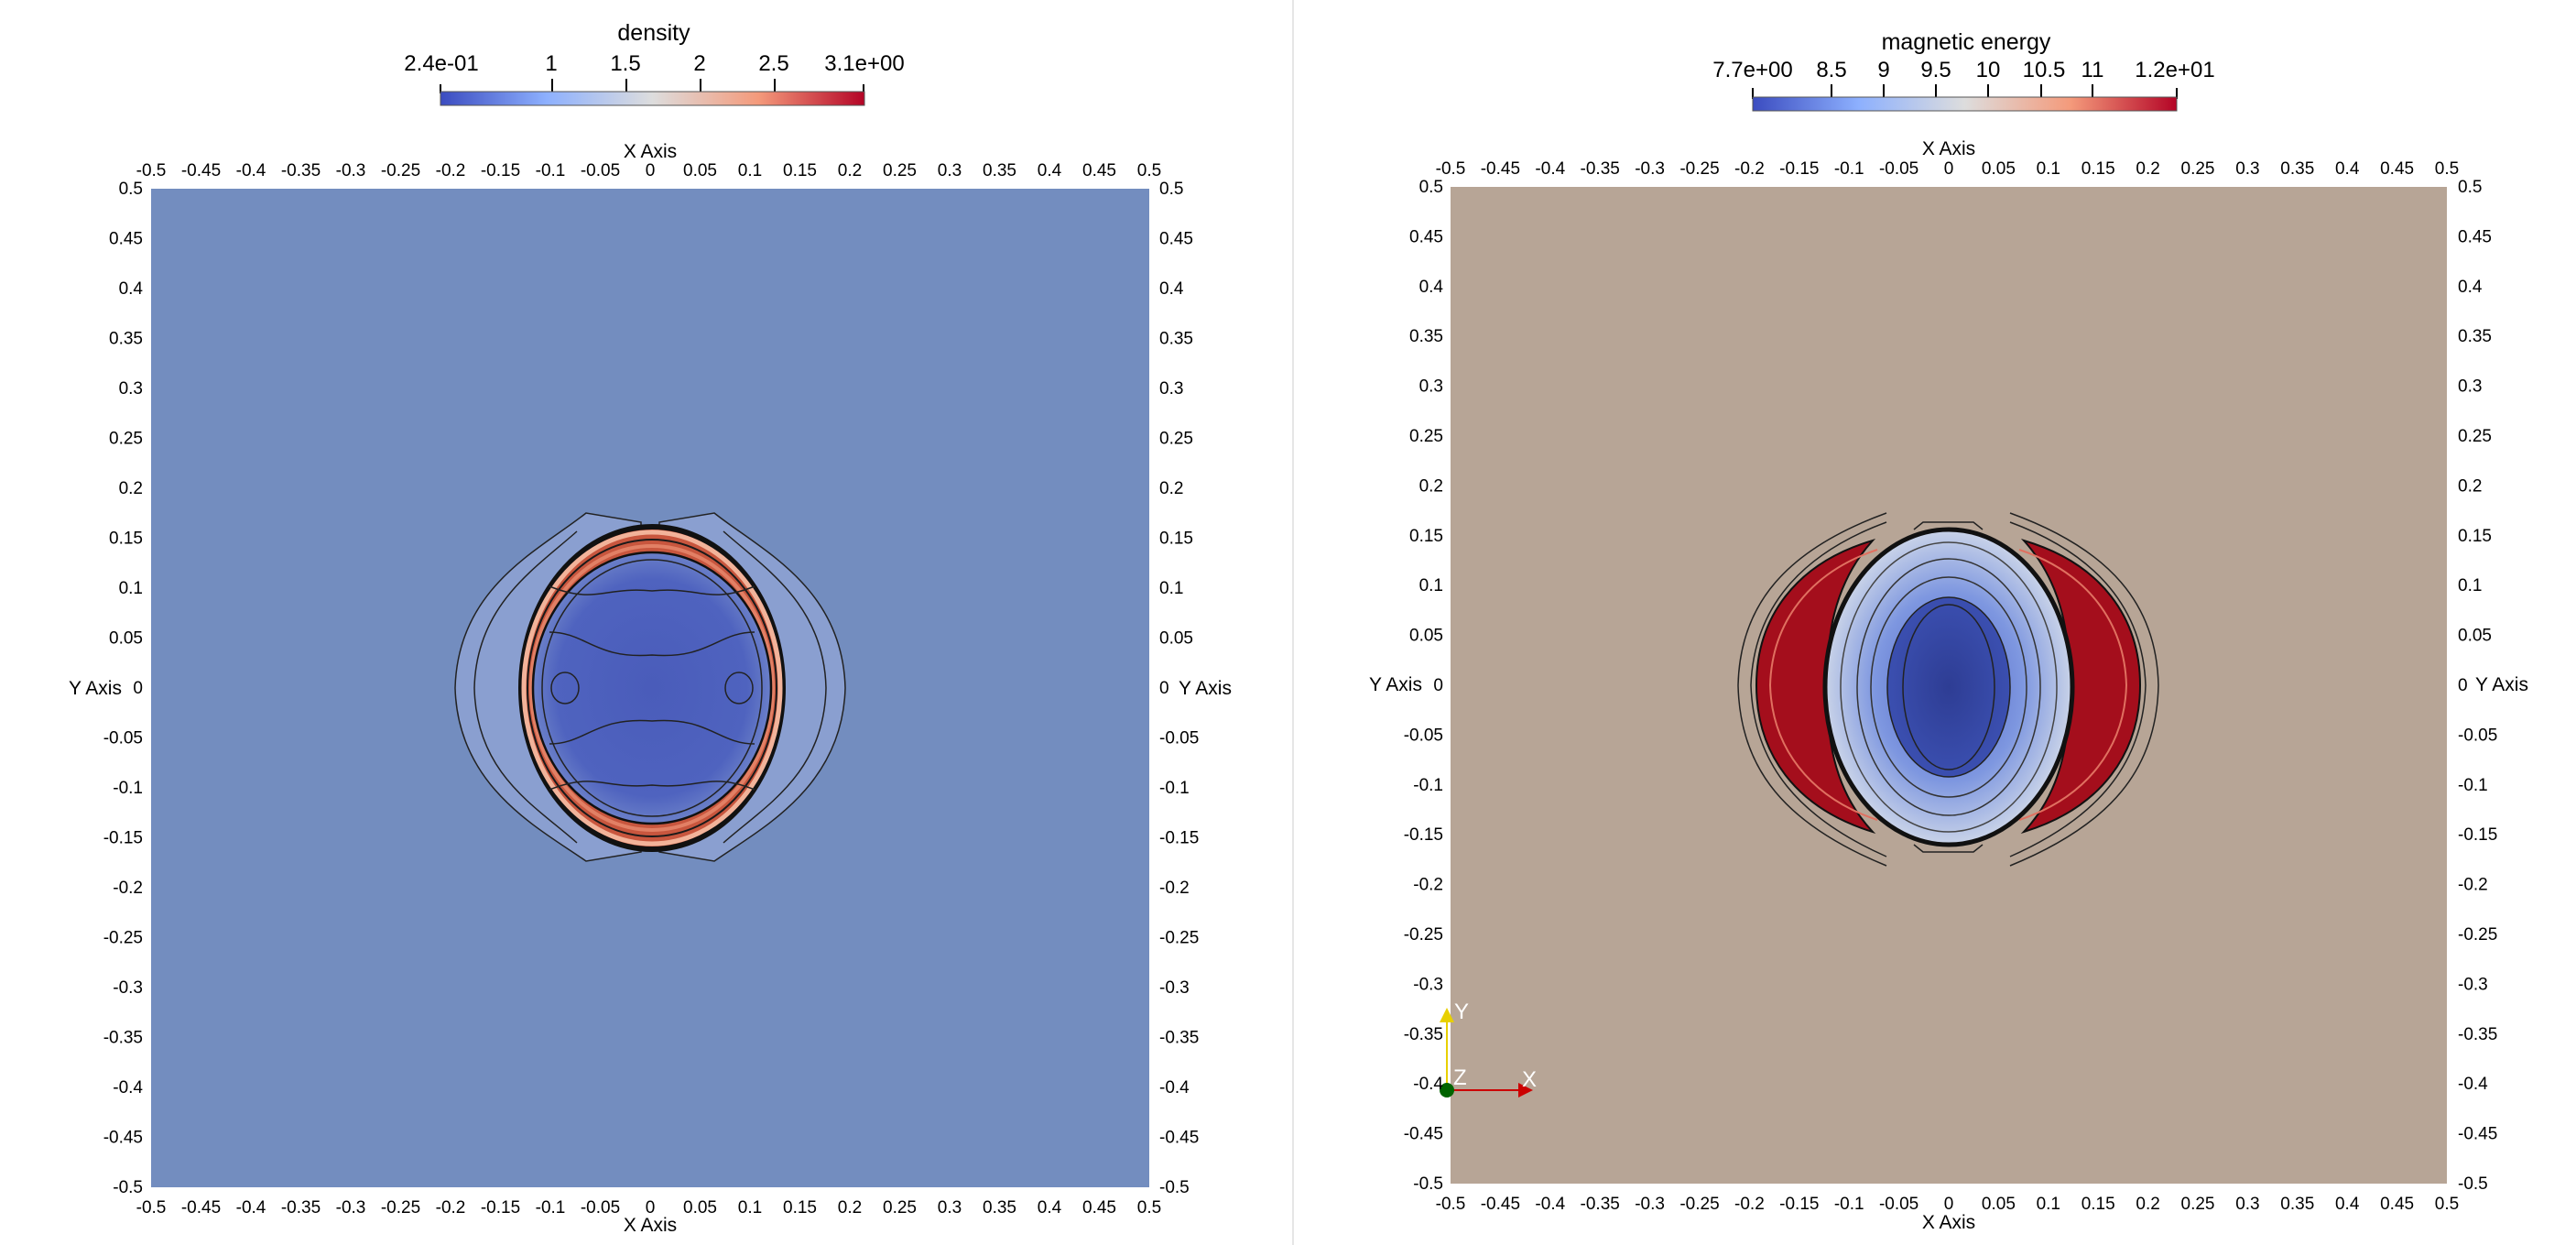  I want to click on orientation-x-label: X, so click(1529, 1079).